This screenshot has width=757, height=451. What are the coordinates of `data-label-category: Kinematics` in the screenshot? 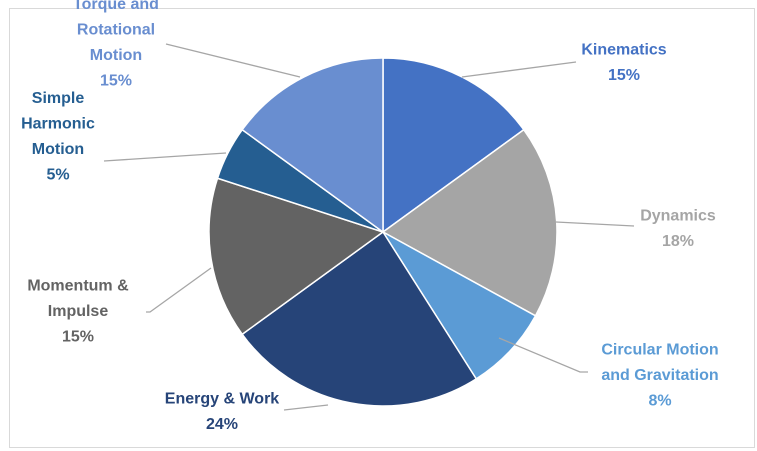 It's located at (623, 49).